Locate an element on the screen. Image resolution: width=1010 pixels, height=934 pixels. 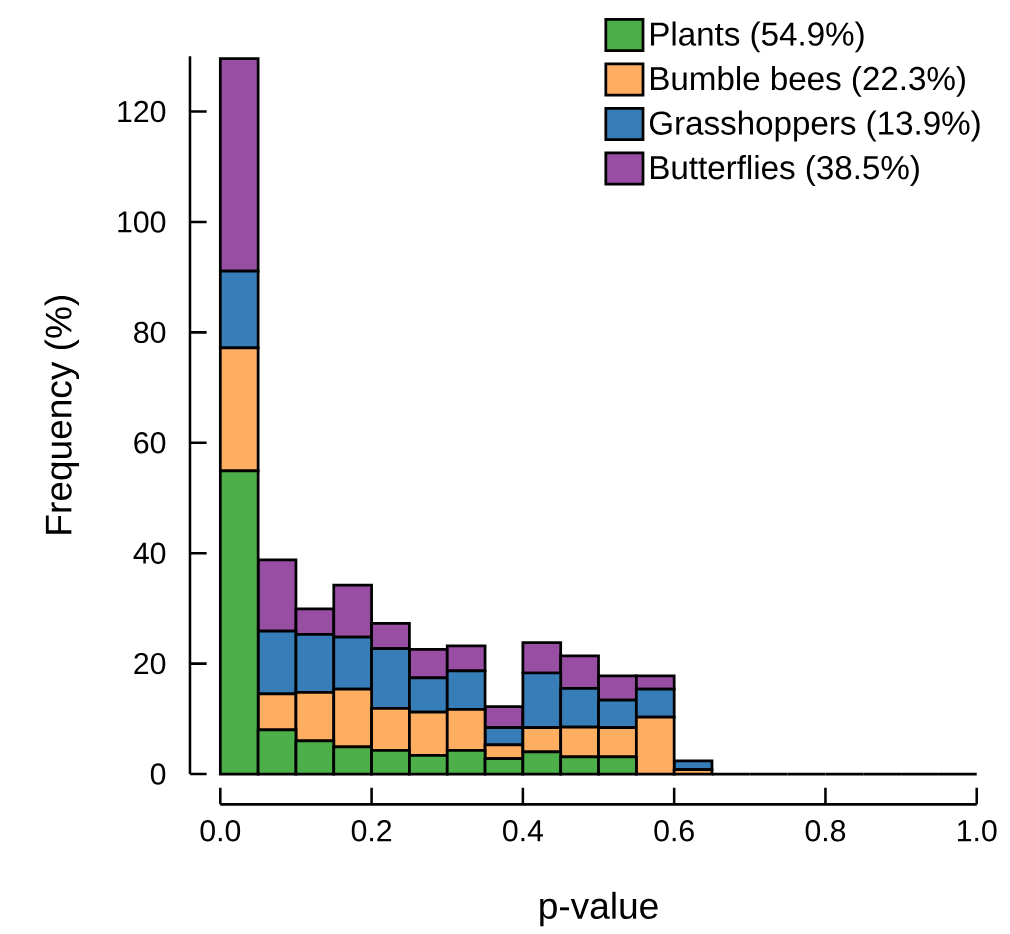
x-tick-label: 0.6 is located at coordinates (674, 831).